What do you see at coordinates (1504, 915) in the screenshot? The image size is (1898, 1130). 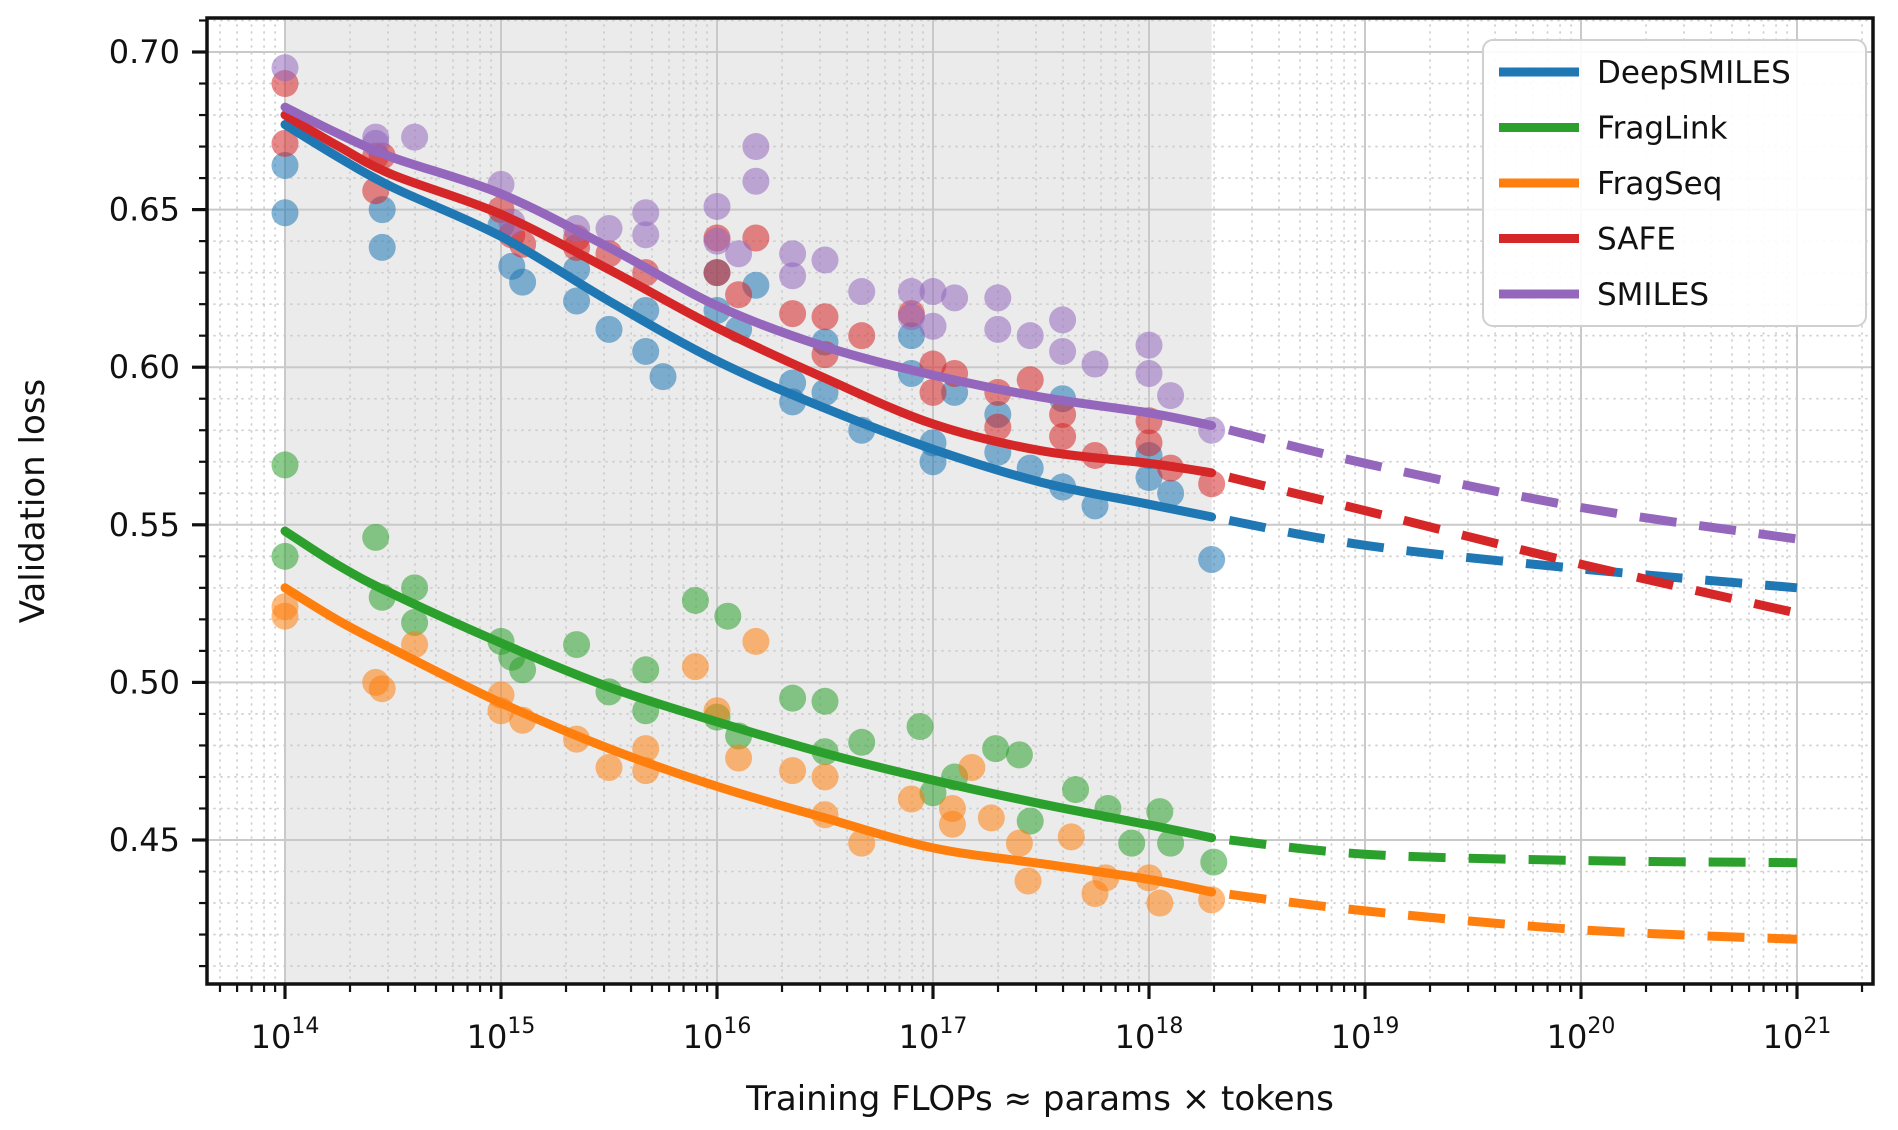 I see `extrapolation-curve-fragseq` at bounding box center [1504, 915].